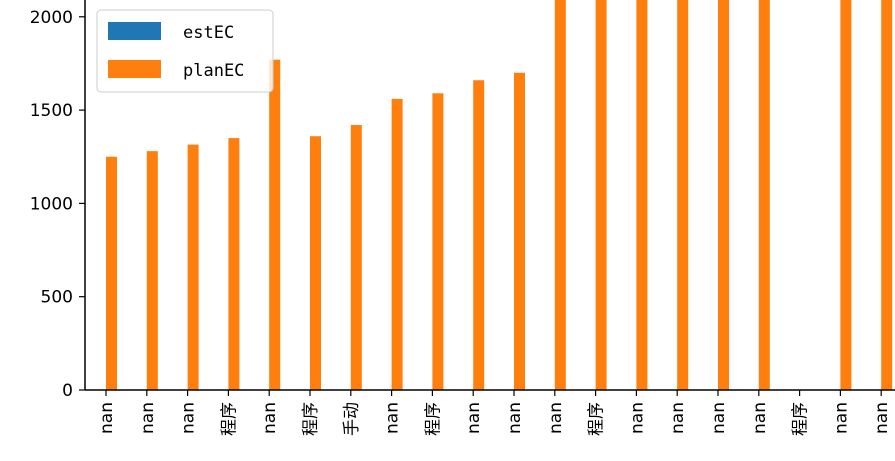  What do you see at coordinates (134, 31) in the screenshot?
I see `legend-swatch-estec` at bounding box center [134, 31].